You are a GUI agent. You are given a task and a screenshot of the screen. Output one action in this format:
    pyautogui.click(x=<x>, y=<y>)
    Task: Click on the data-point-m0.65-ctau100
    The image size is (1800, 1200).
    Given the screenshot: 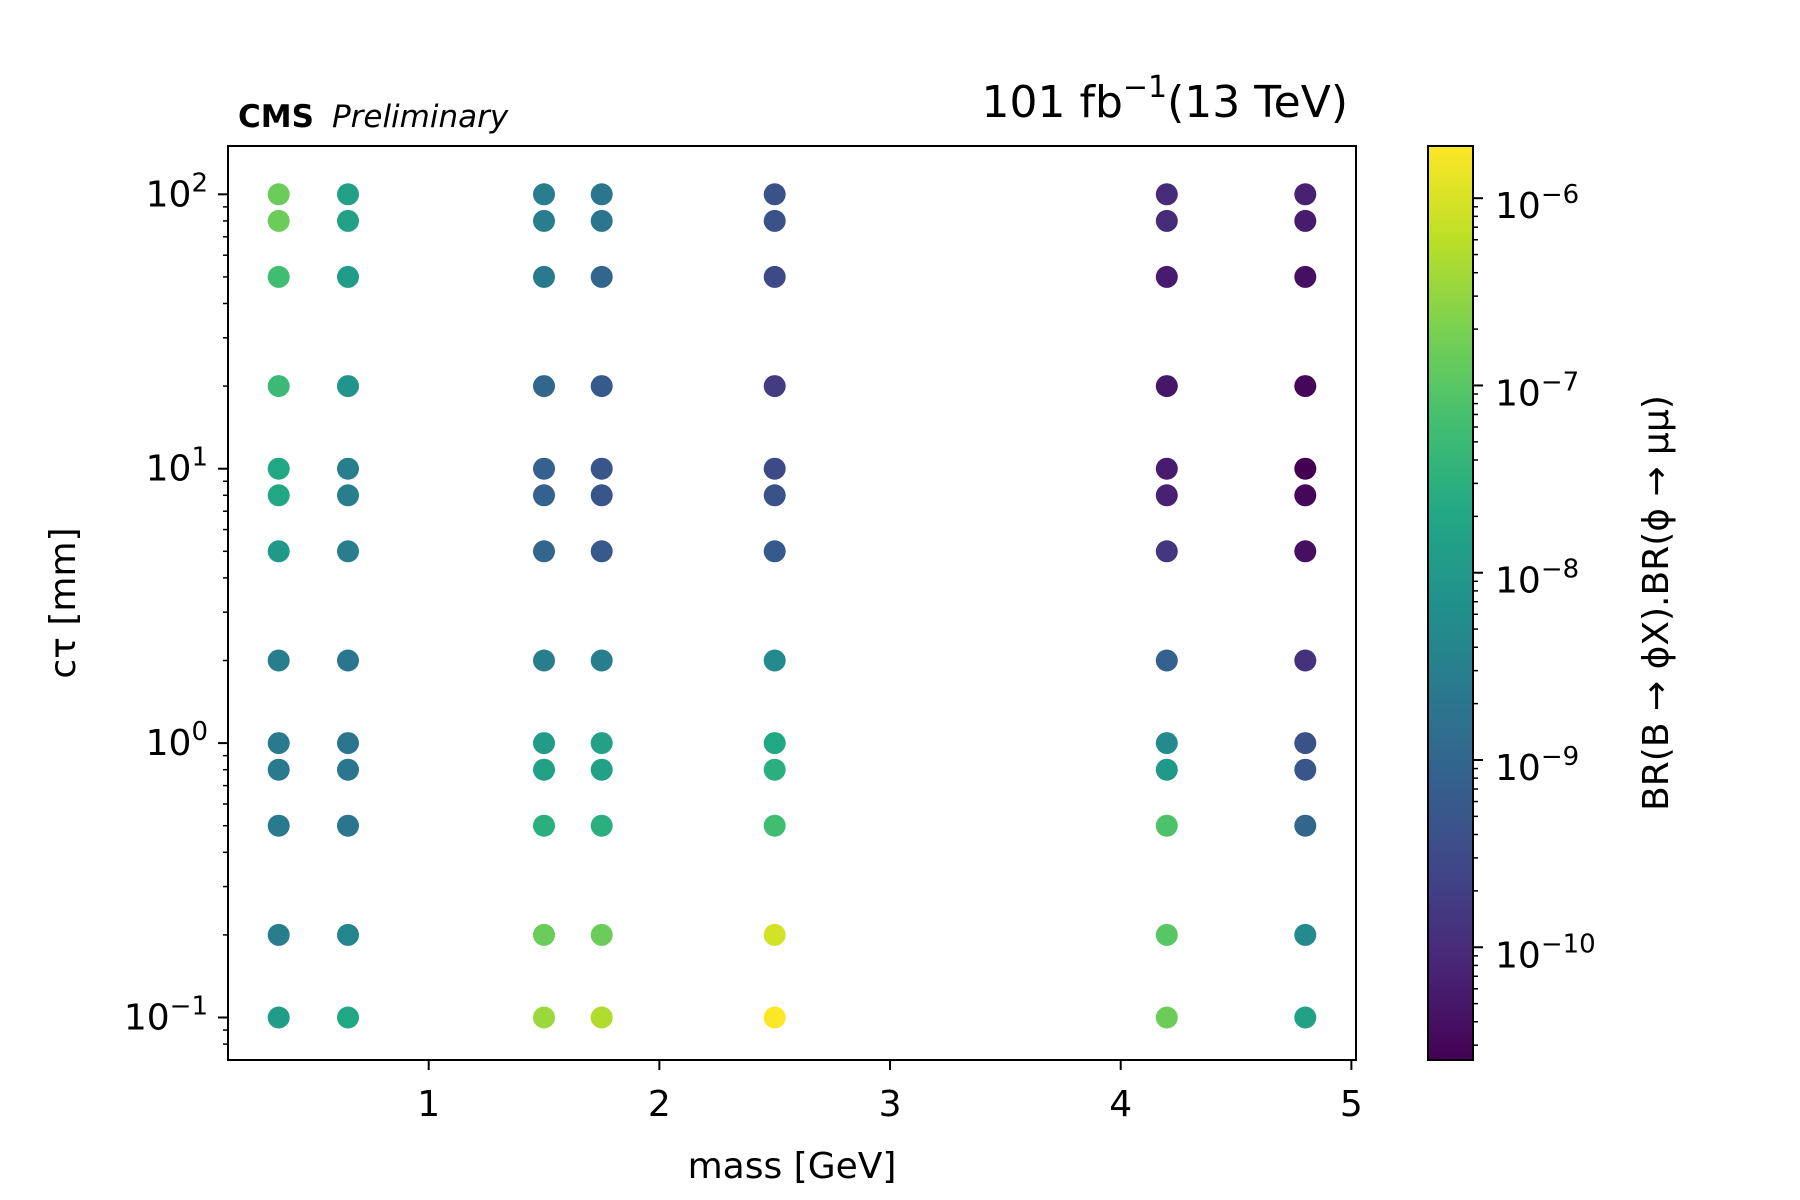 What is the action you would take?
    pyautogui.click(x=348, y=194)
    